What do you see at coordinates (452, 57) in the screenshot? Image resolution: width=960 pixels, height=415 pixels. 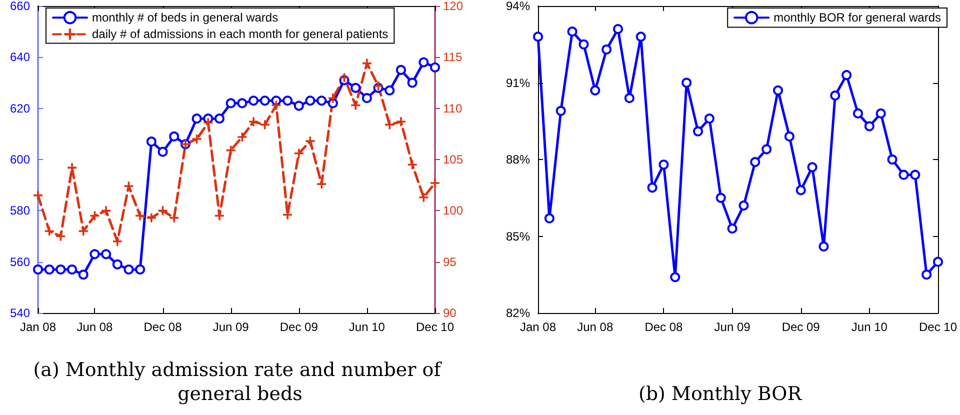 I see `y2-tick-label: 115` at bounding box center [452, 57].